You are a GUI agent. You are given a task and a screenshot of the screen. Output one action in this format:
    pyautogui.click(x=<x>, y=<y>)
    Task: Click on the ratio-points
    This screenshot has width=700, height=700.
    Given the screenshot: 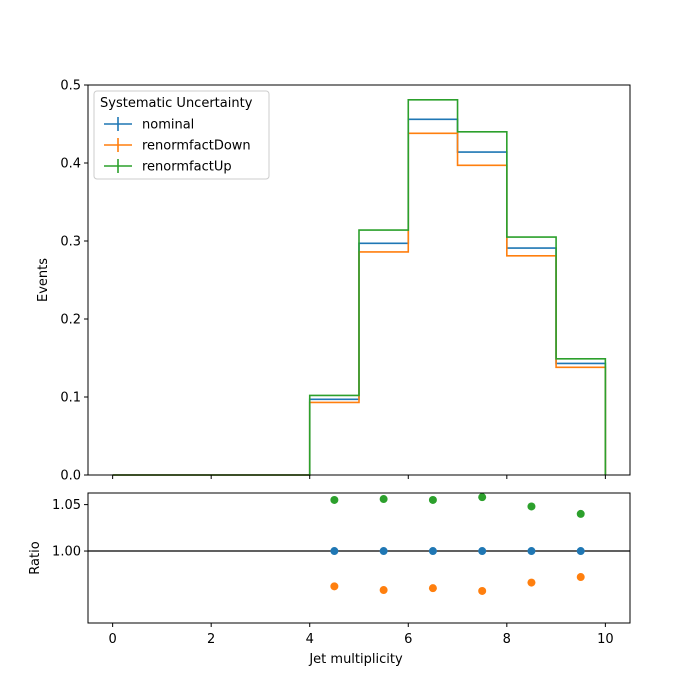 What is the action you would take?
    pyautogui.click(x=457, y=544)
    